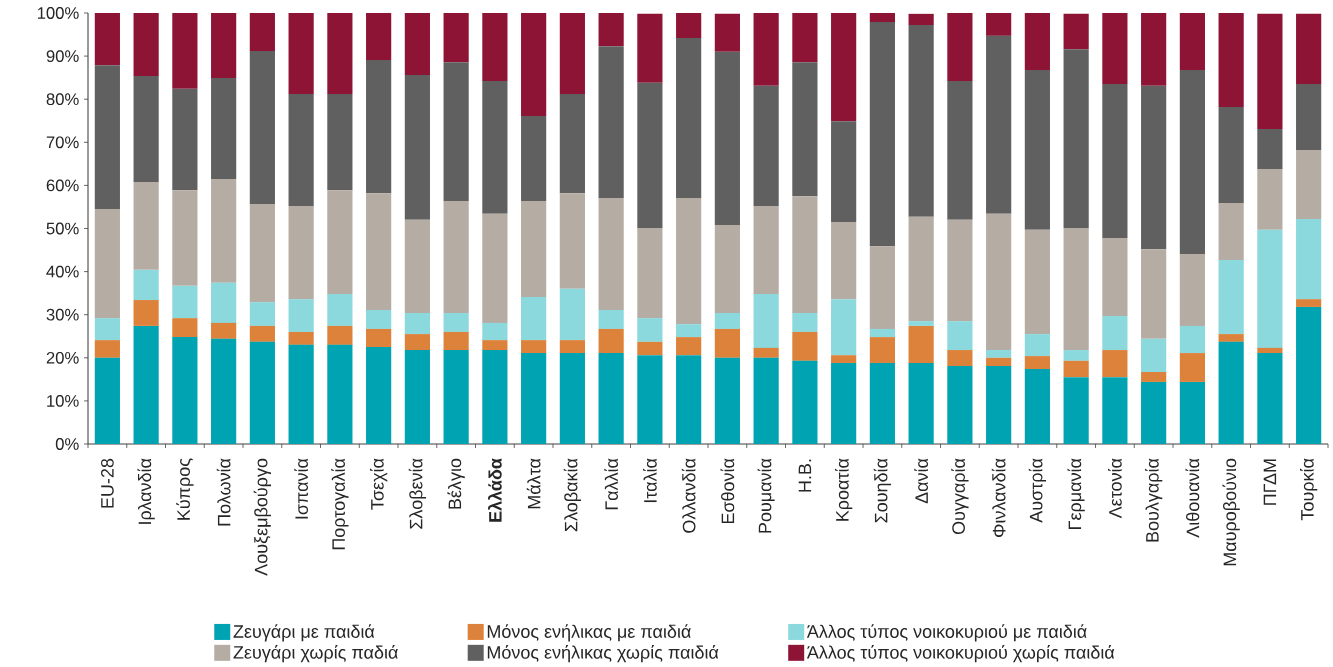 The height and width of the screenshot is (667, 1333). I want to click on x-tick-label: Μάλτα, so click(533, 483).